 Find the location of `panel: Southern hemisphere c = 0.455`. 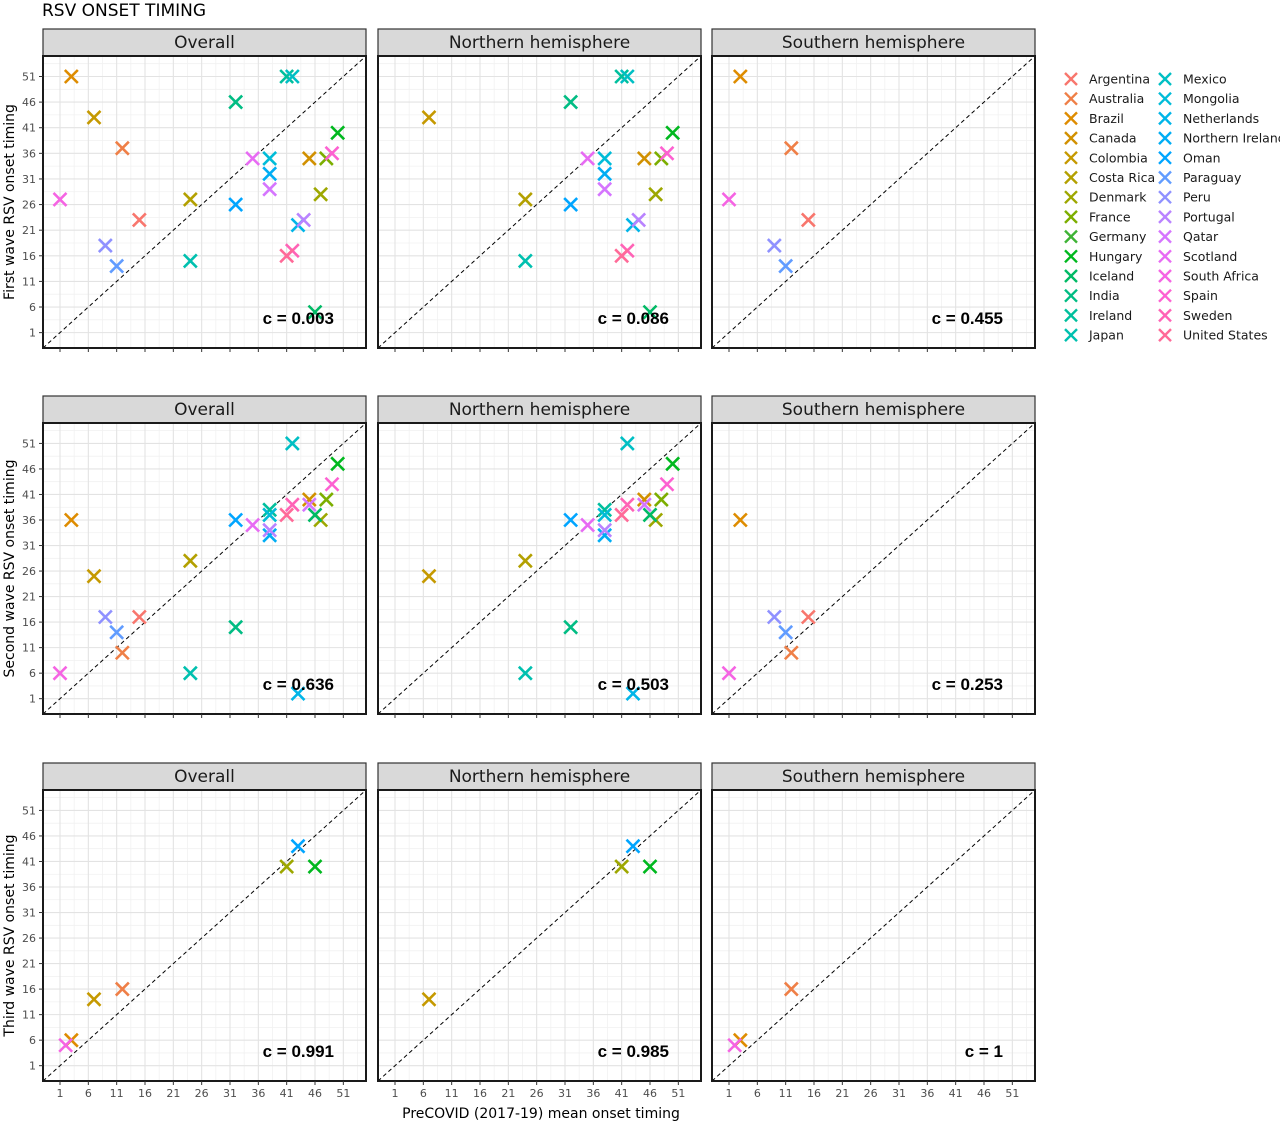

panel: Southern hemisphere c = 0.455 is located at coordinates (873, 190).